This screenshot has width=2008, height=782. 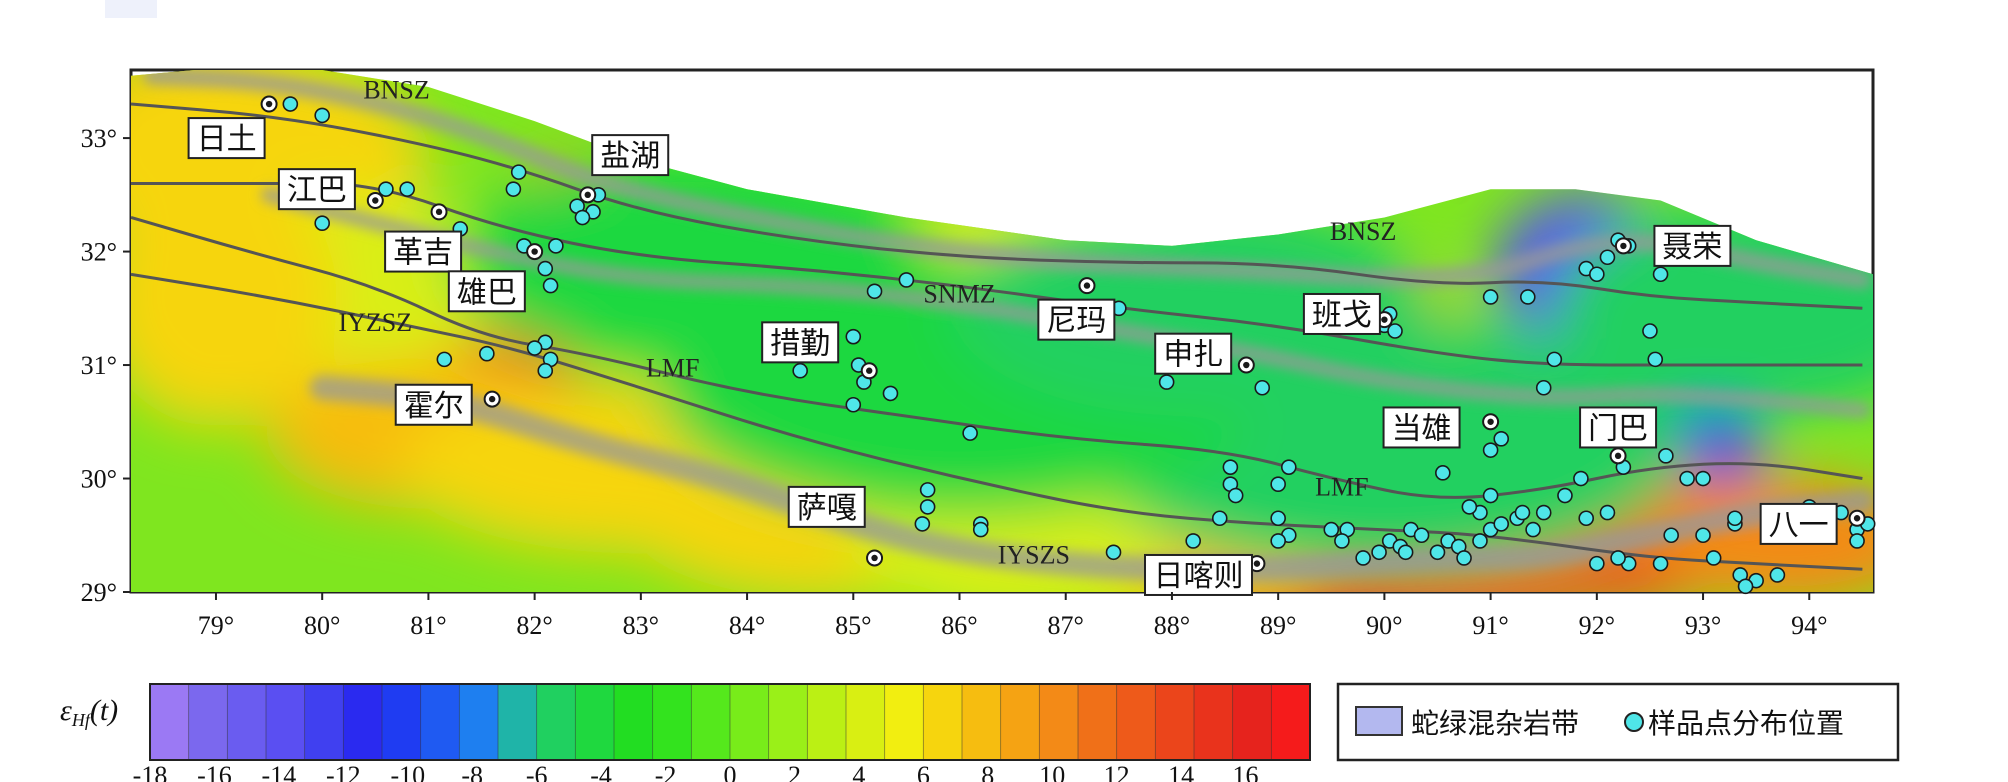 I want to click on place-label: 革吉, so click(x=423, y=251).